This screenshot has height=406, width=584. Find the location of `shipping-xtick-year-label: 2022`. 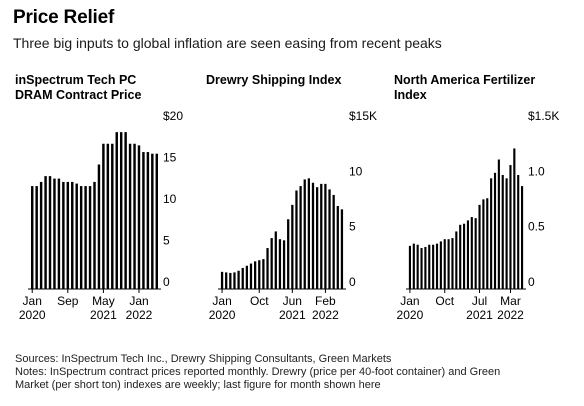

shipping-xtick-year-label: 2022 is located at coordinates (325, 315).